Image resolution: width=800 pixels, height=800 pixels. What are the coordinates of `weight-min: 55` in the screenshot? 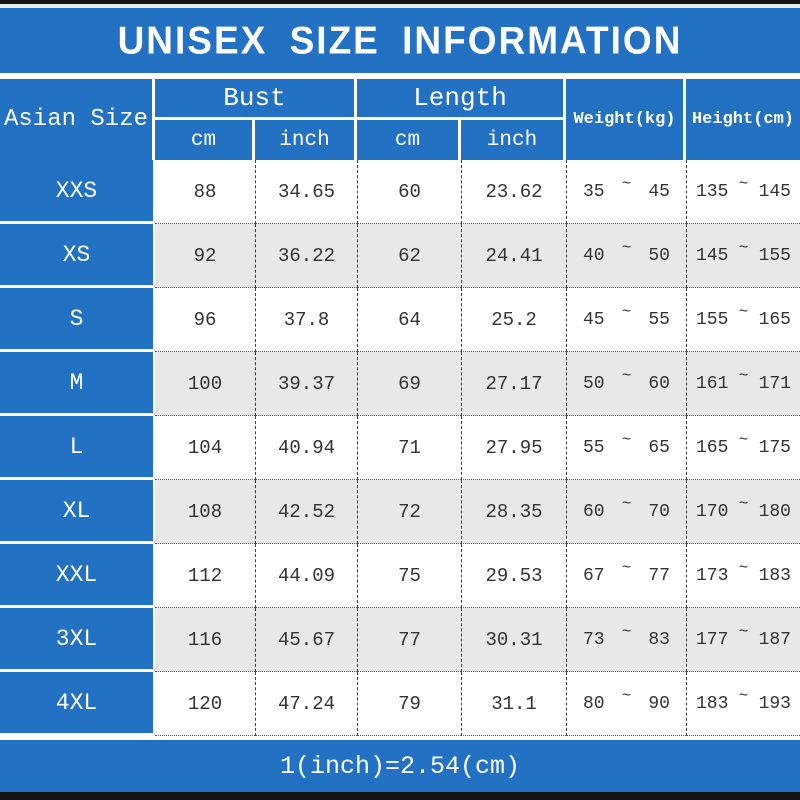 It's located at (594, 447).